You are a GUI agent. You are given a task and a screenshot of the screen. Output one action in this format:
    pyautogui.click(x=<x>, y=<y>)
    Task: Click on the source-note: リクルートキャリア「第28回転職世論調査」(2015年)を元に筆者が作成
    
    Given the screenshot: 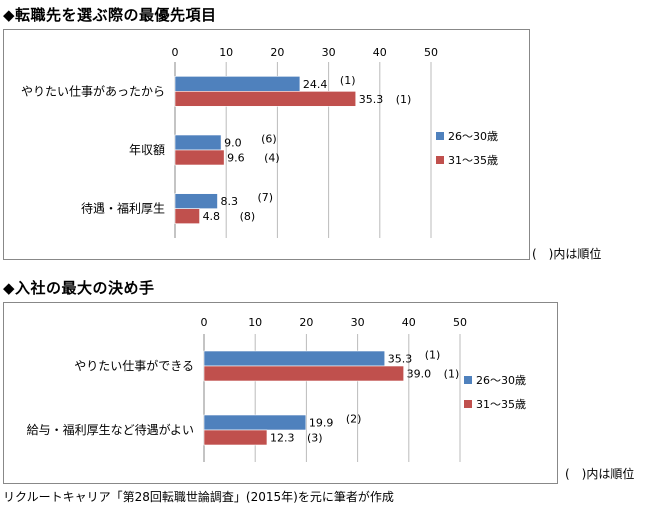 What is the action you would take?
    pyautogui.click(x=198, y=497)
    